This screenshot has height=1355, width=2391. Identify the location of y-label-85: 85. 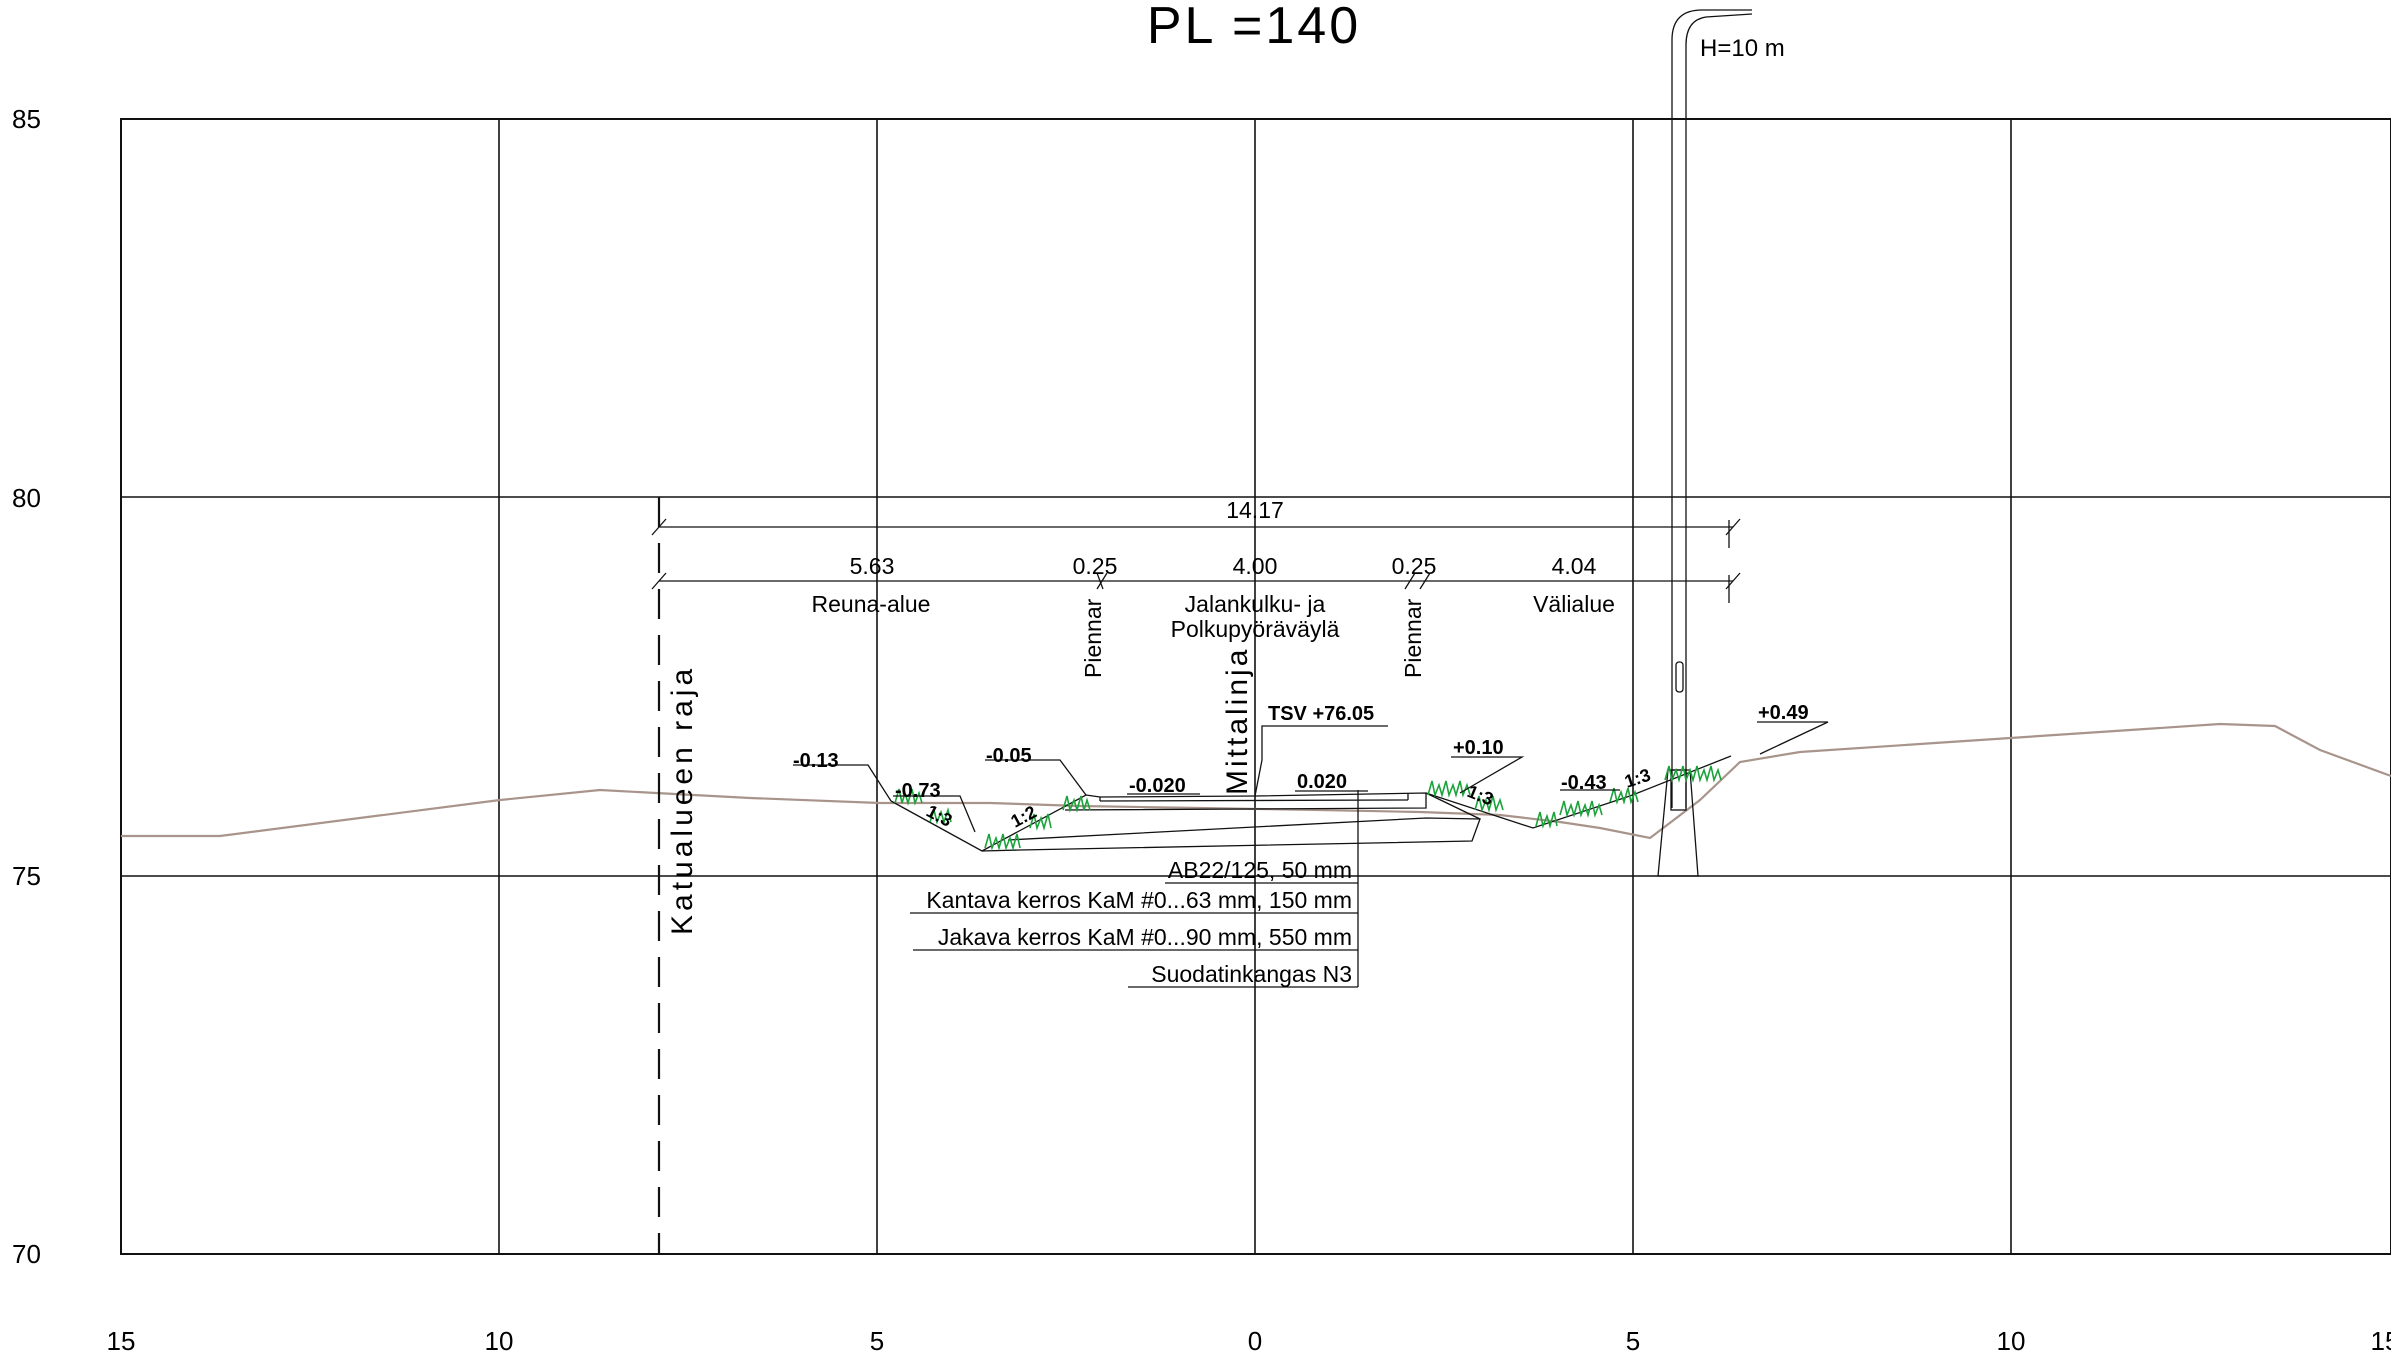
(26, 119).